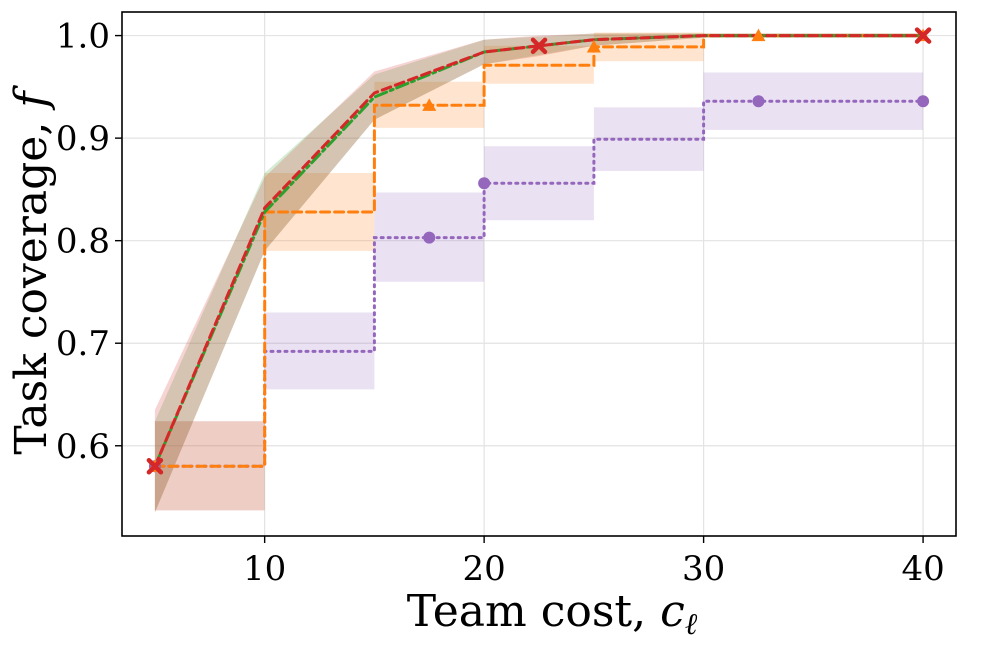 This screenshot has height=646, width=996. Describe the element at coordinates (594, 562) in the screenshot. I see `x-axis-ticks: 10 20 30 40` at that location.